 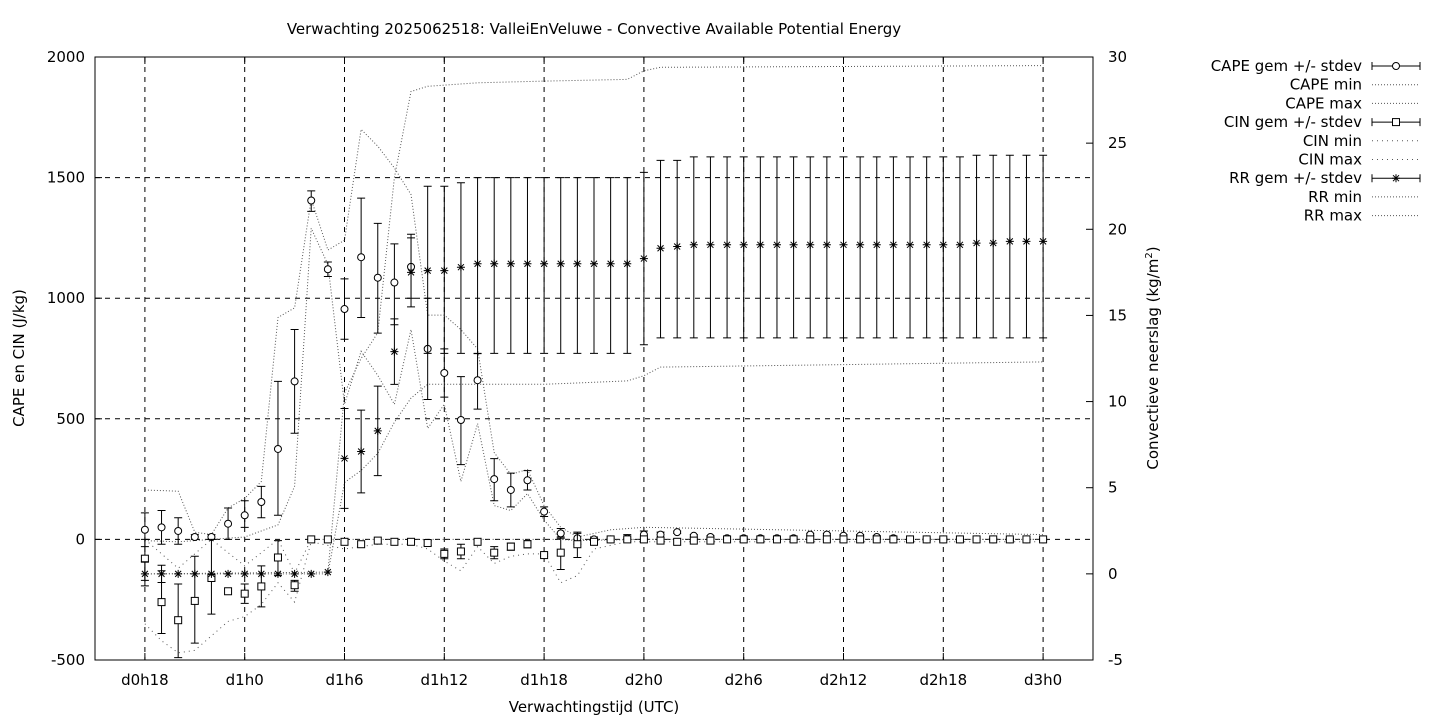 What do you see at coordinates (444, 680) in the screenshot?
I see `x-tick-label: d1h12` at bounding box center [444, 680].